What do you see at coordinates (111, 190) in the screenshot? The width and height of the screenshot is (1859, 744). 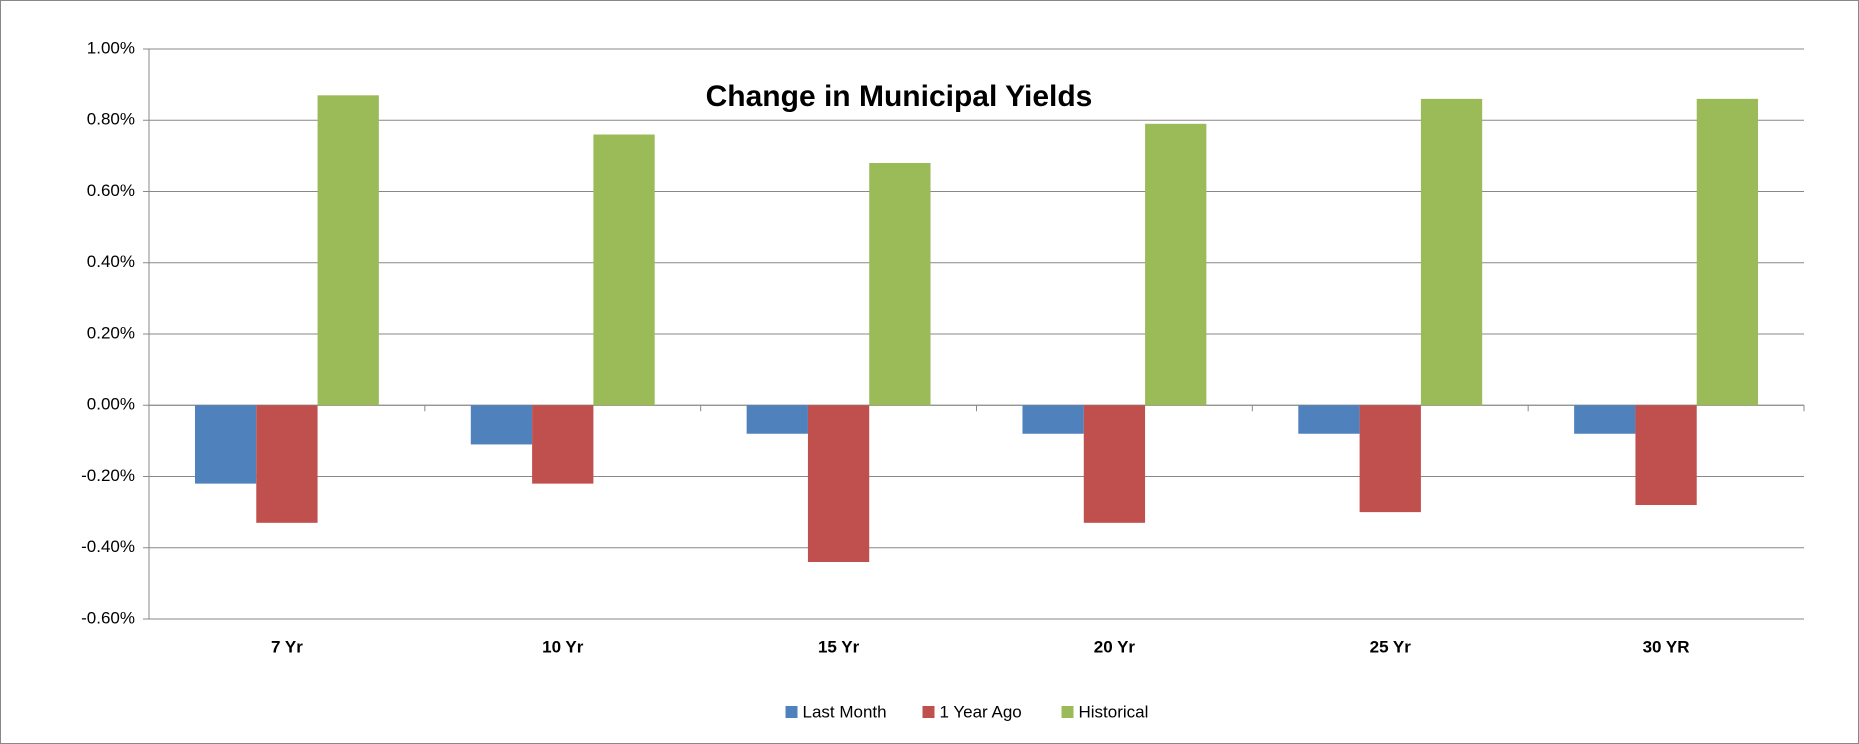 I see `y-tick-label: 0.60%` at bounding box center [111, 190].